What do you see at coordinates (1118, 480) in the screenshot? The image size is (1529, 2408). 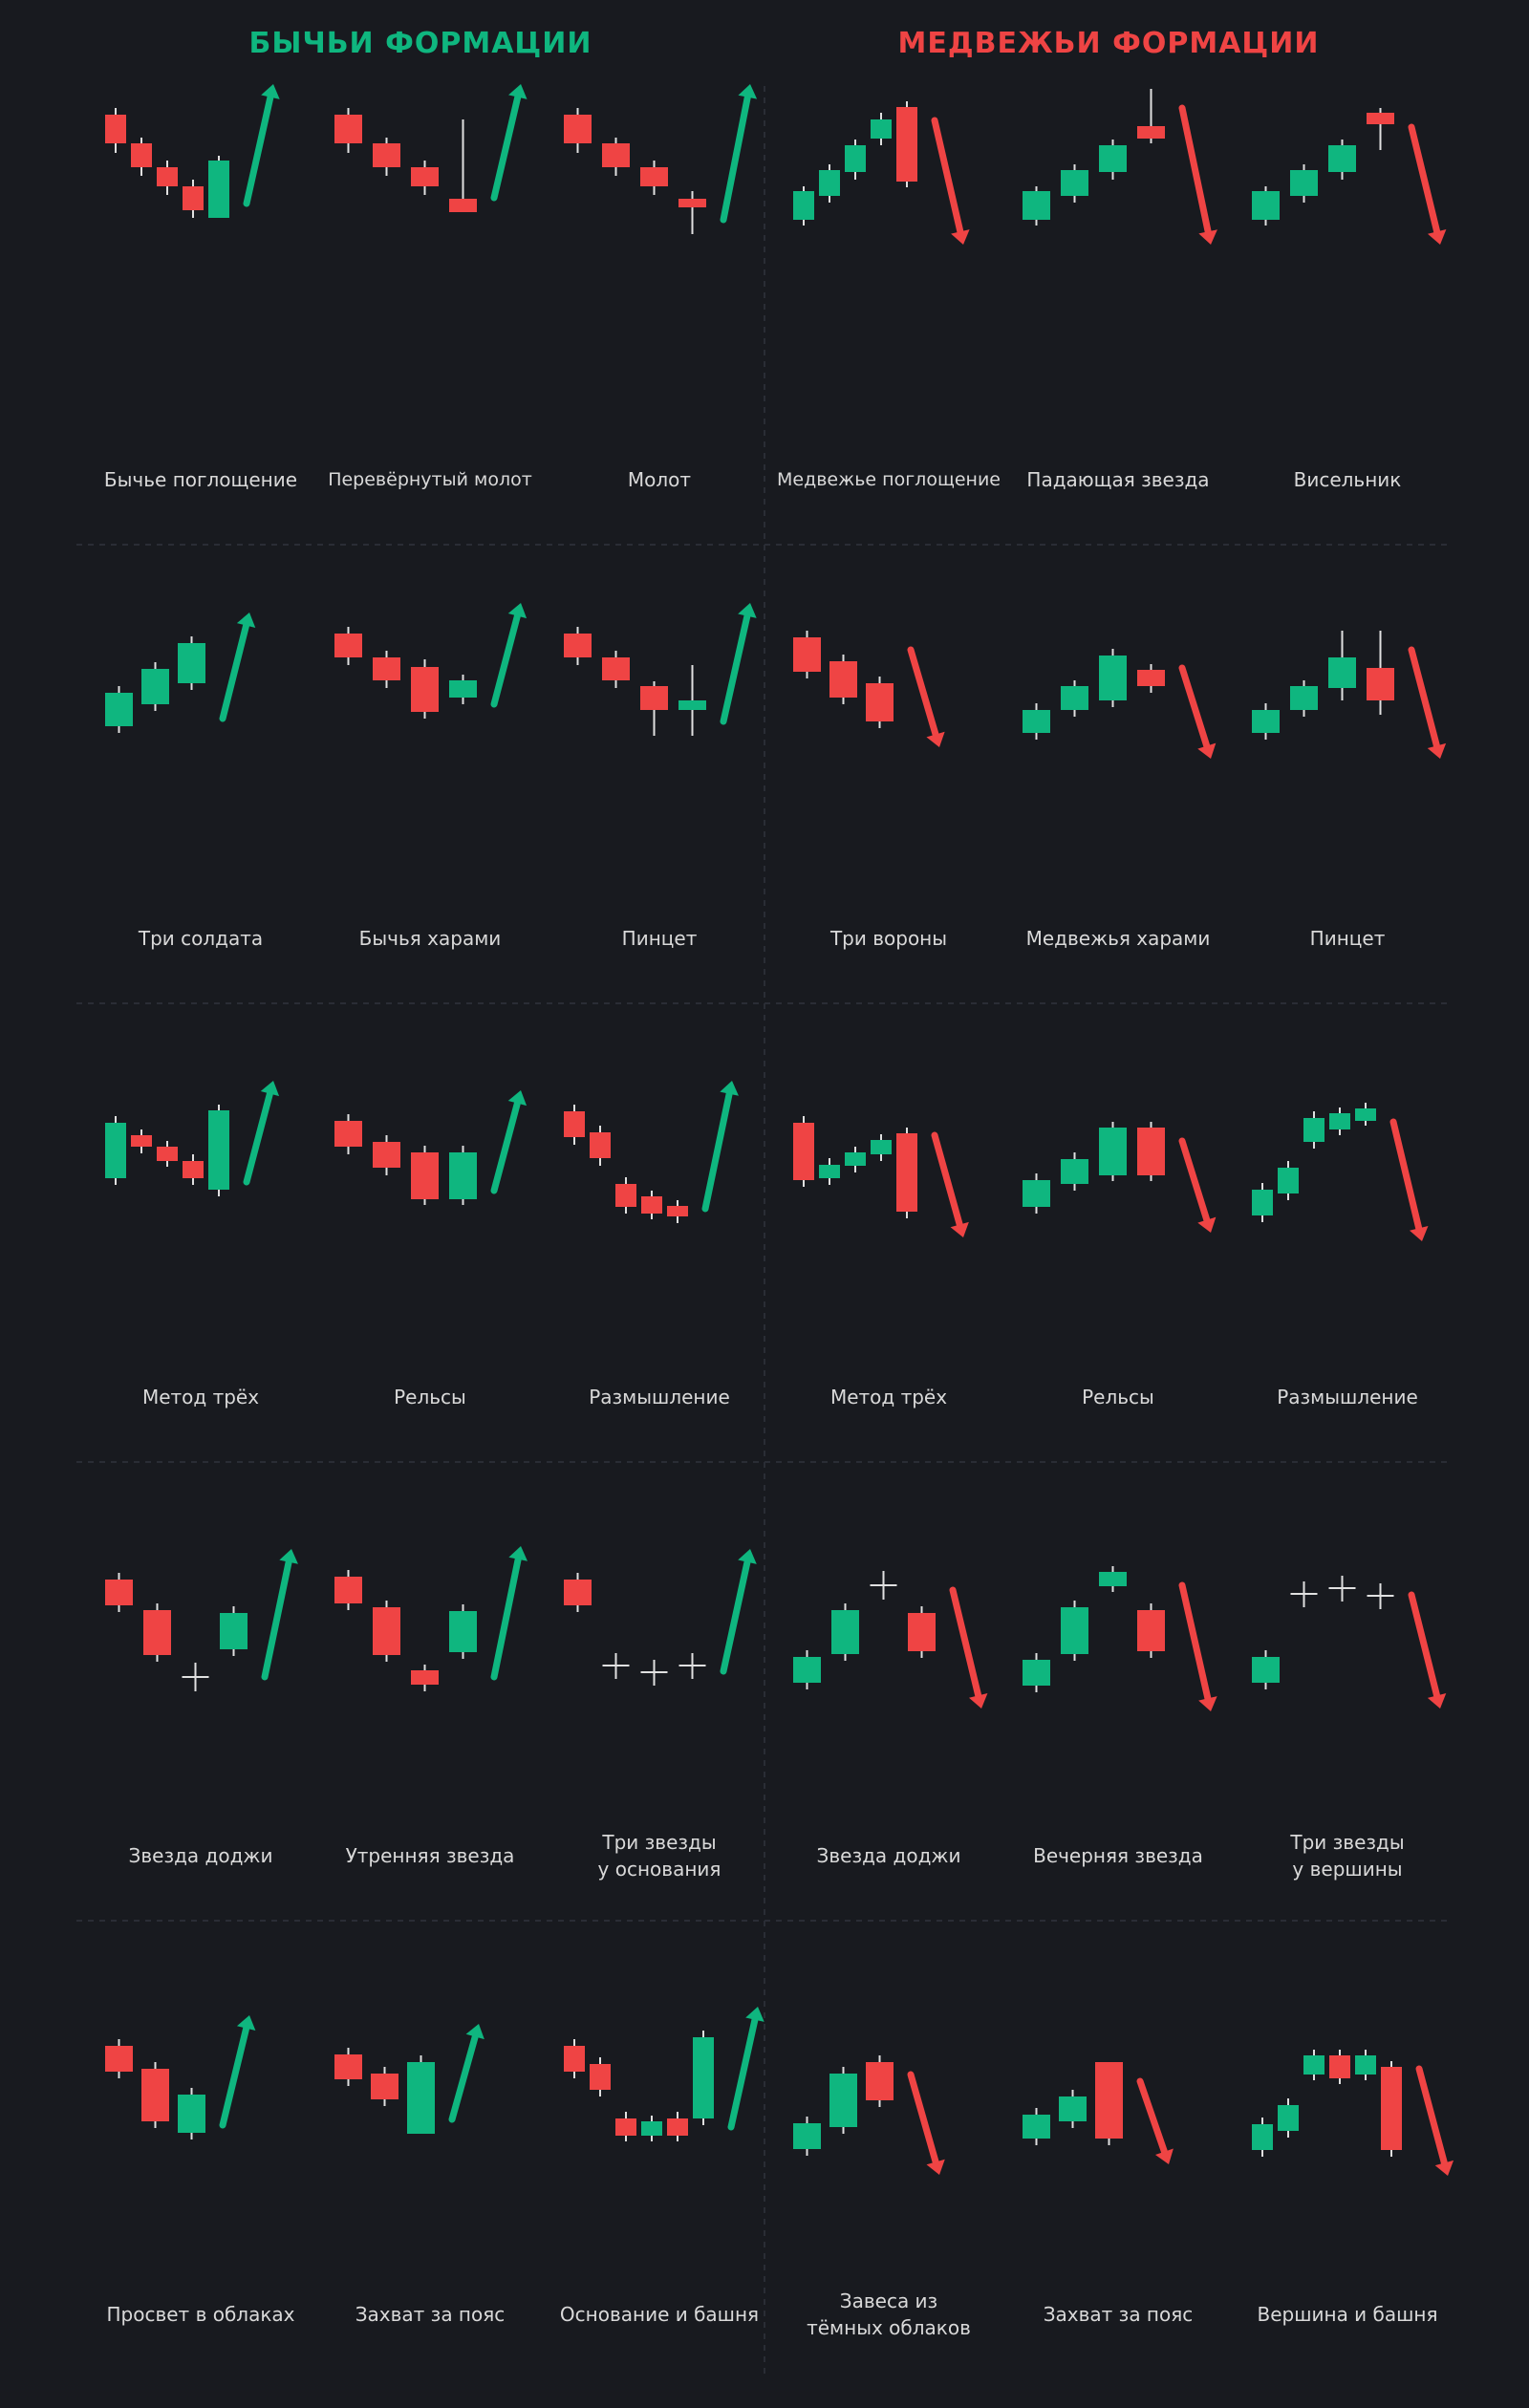 I see `pattern-label: Падающая звезда` at bounding box center [1118, 480].